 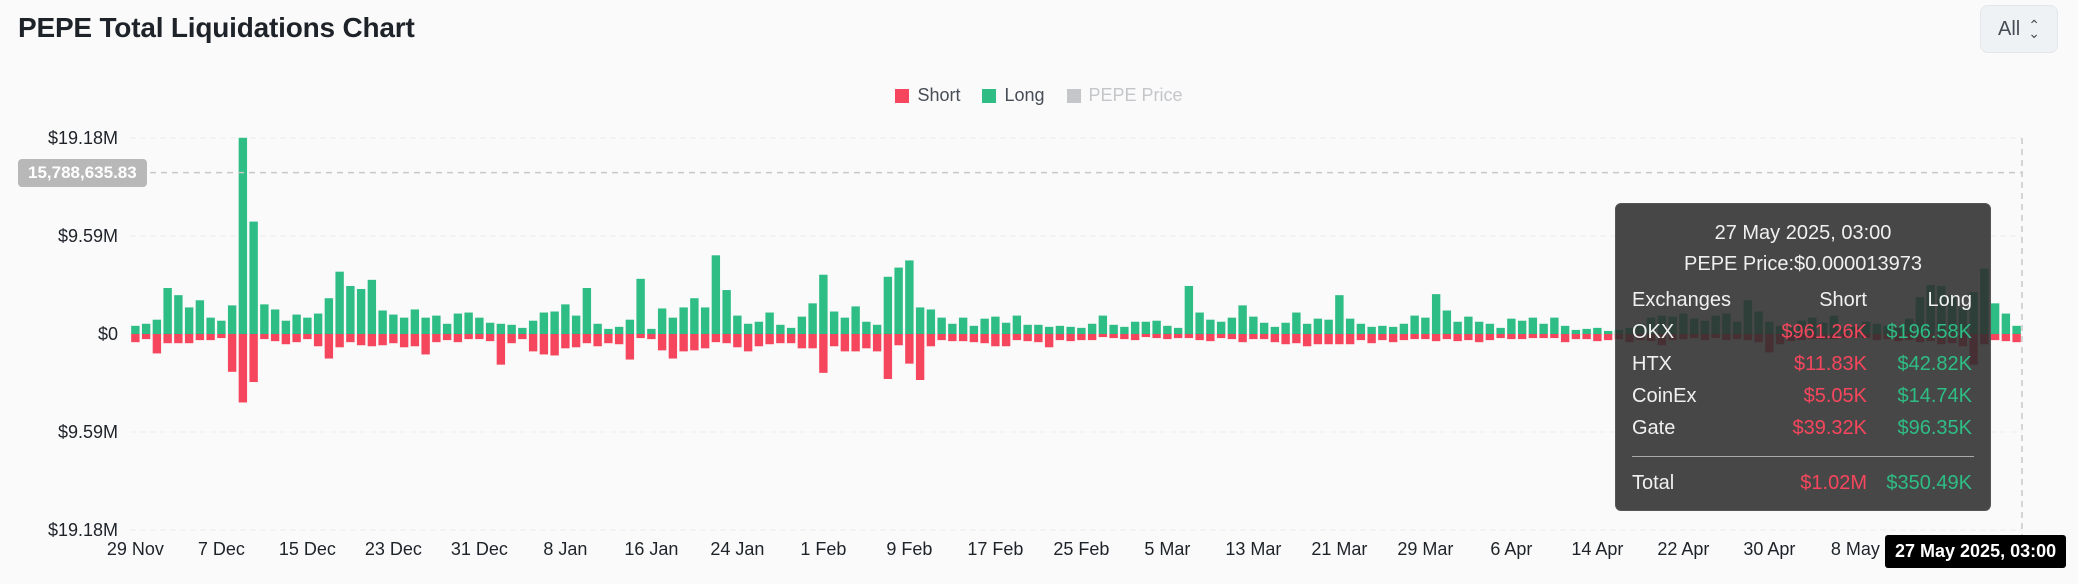 What do you see at coordinates (479, 549) in the screenshot?
I see `x-tick-label: 31 Dec` at bounding box center [479, 549].